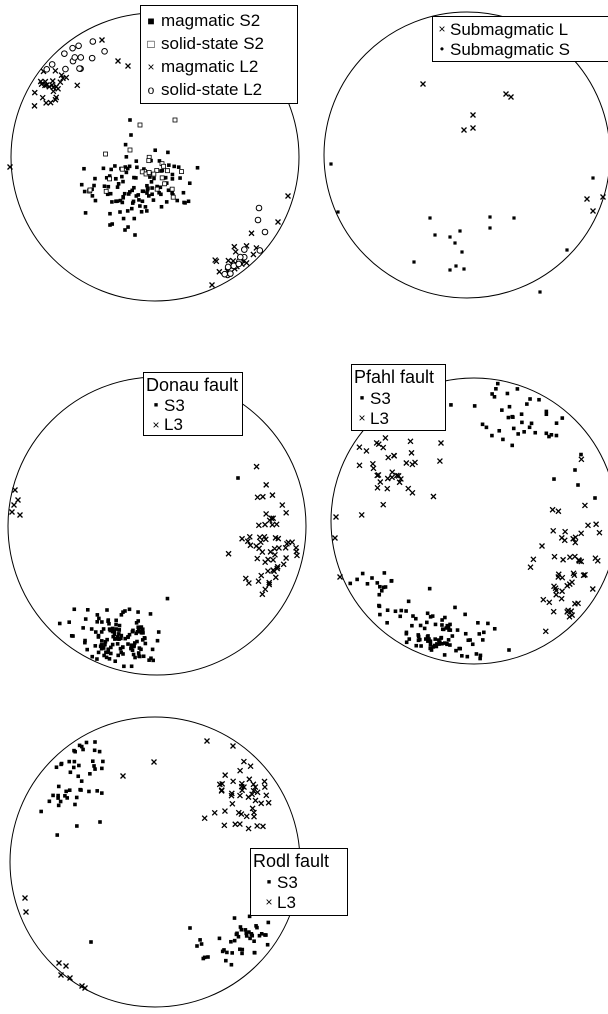 The height and width of the screenshot is (1014, 608). Describe the element at coordinates (219, 89) in the screenshot. I see `legend-entry: o solid-state L2` at that location.